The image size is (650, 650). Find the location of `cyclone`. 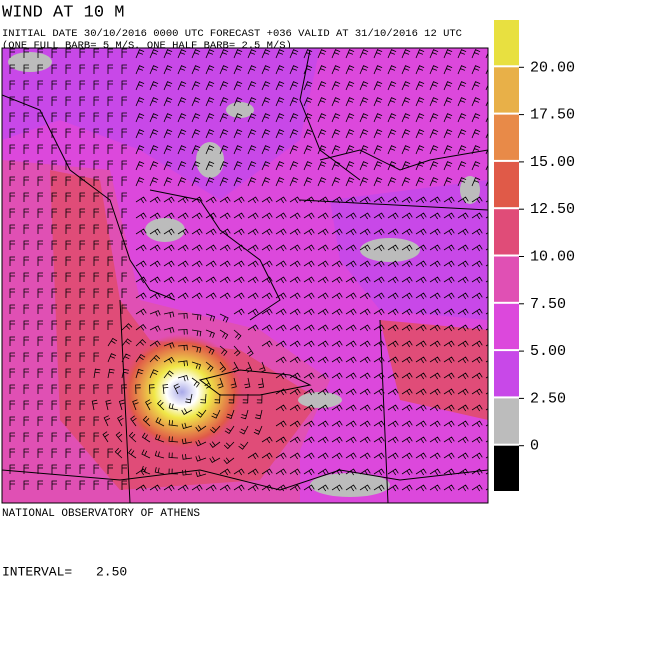

cyclone is located at coordinates (182, 392).